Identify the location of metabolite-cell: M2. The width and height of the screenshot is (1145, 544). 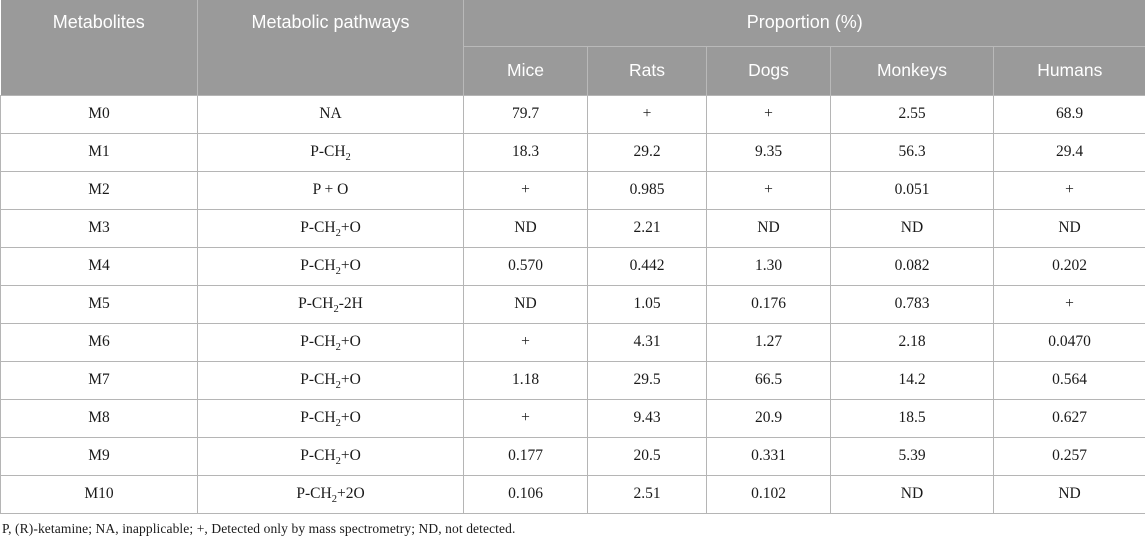
(99, 190).